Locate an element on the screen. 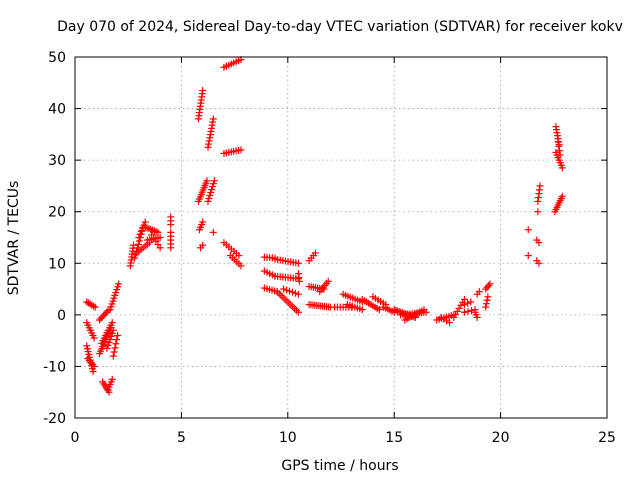  x-tick-label: 0 is located at coordinates (75, 438).